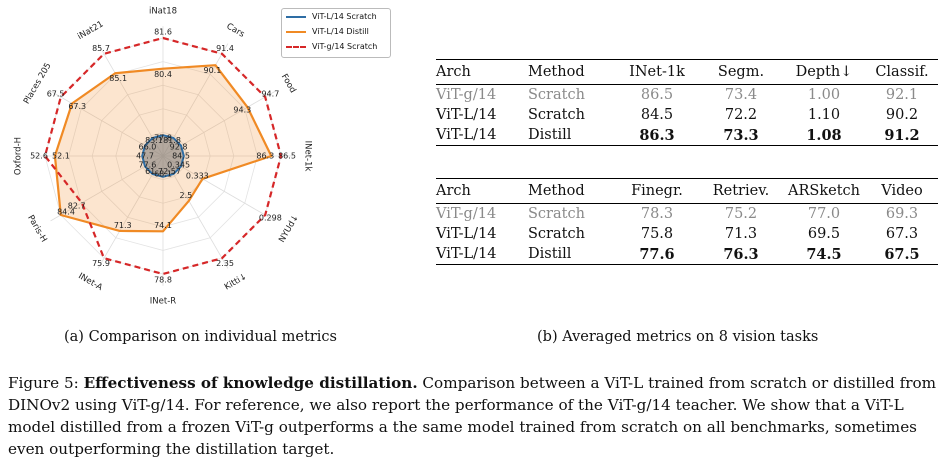  Describe the element at coordinates (163, 32) in the screenshot. I see `value-label: 81.6` at that location.